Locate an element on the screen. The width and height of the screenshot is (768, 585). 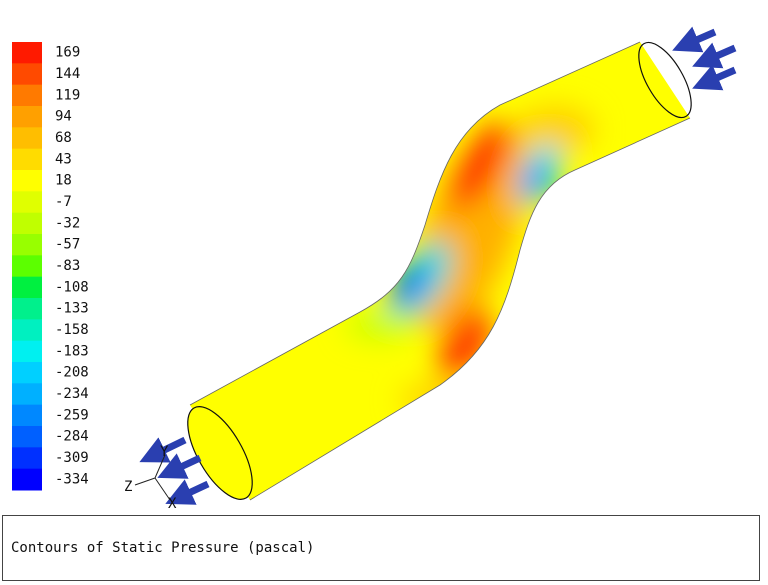
legend-label: -133 is located at coordinates (72, 309).